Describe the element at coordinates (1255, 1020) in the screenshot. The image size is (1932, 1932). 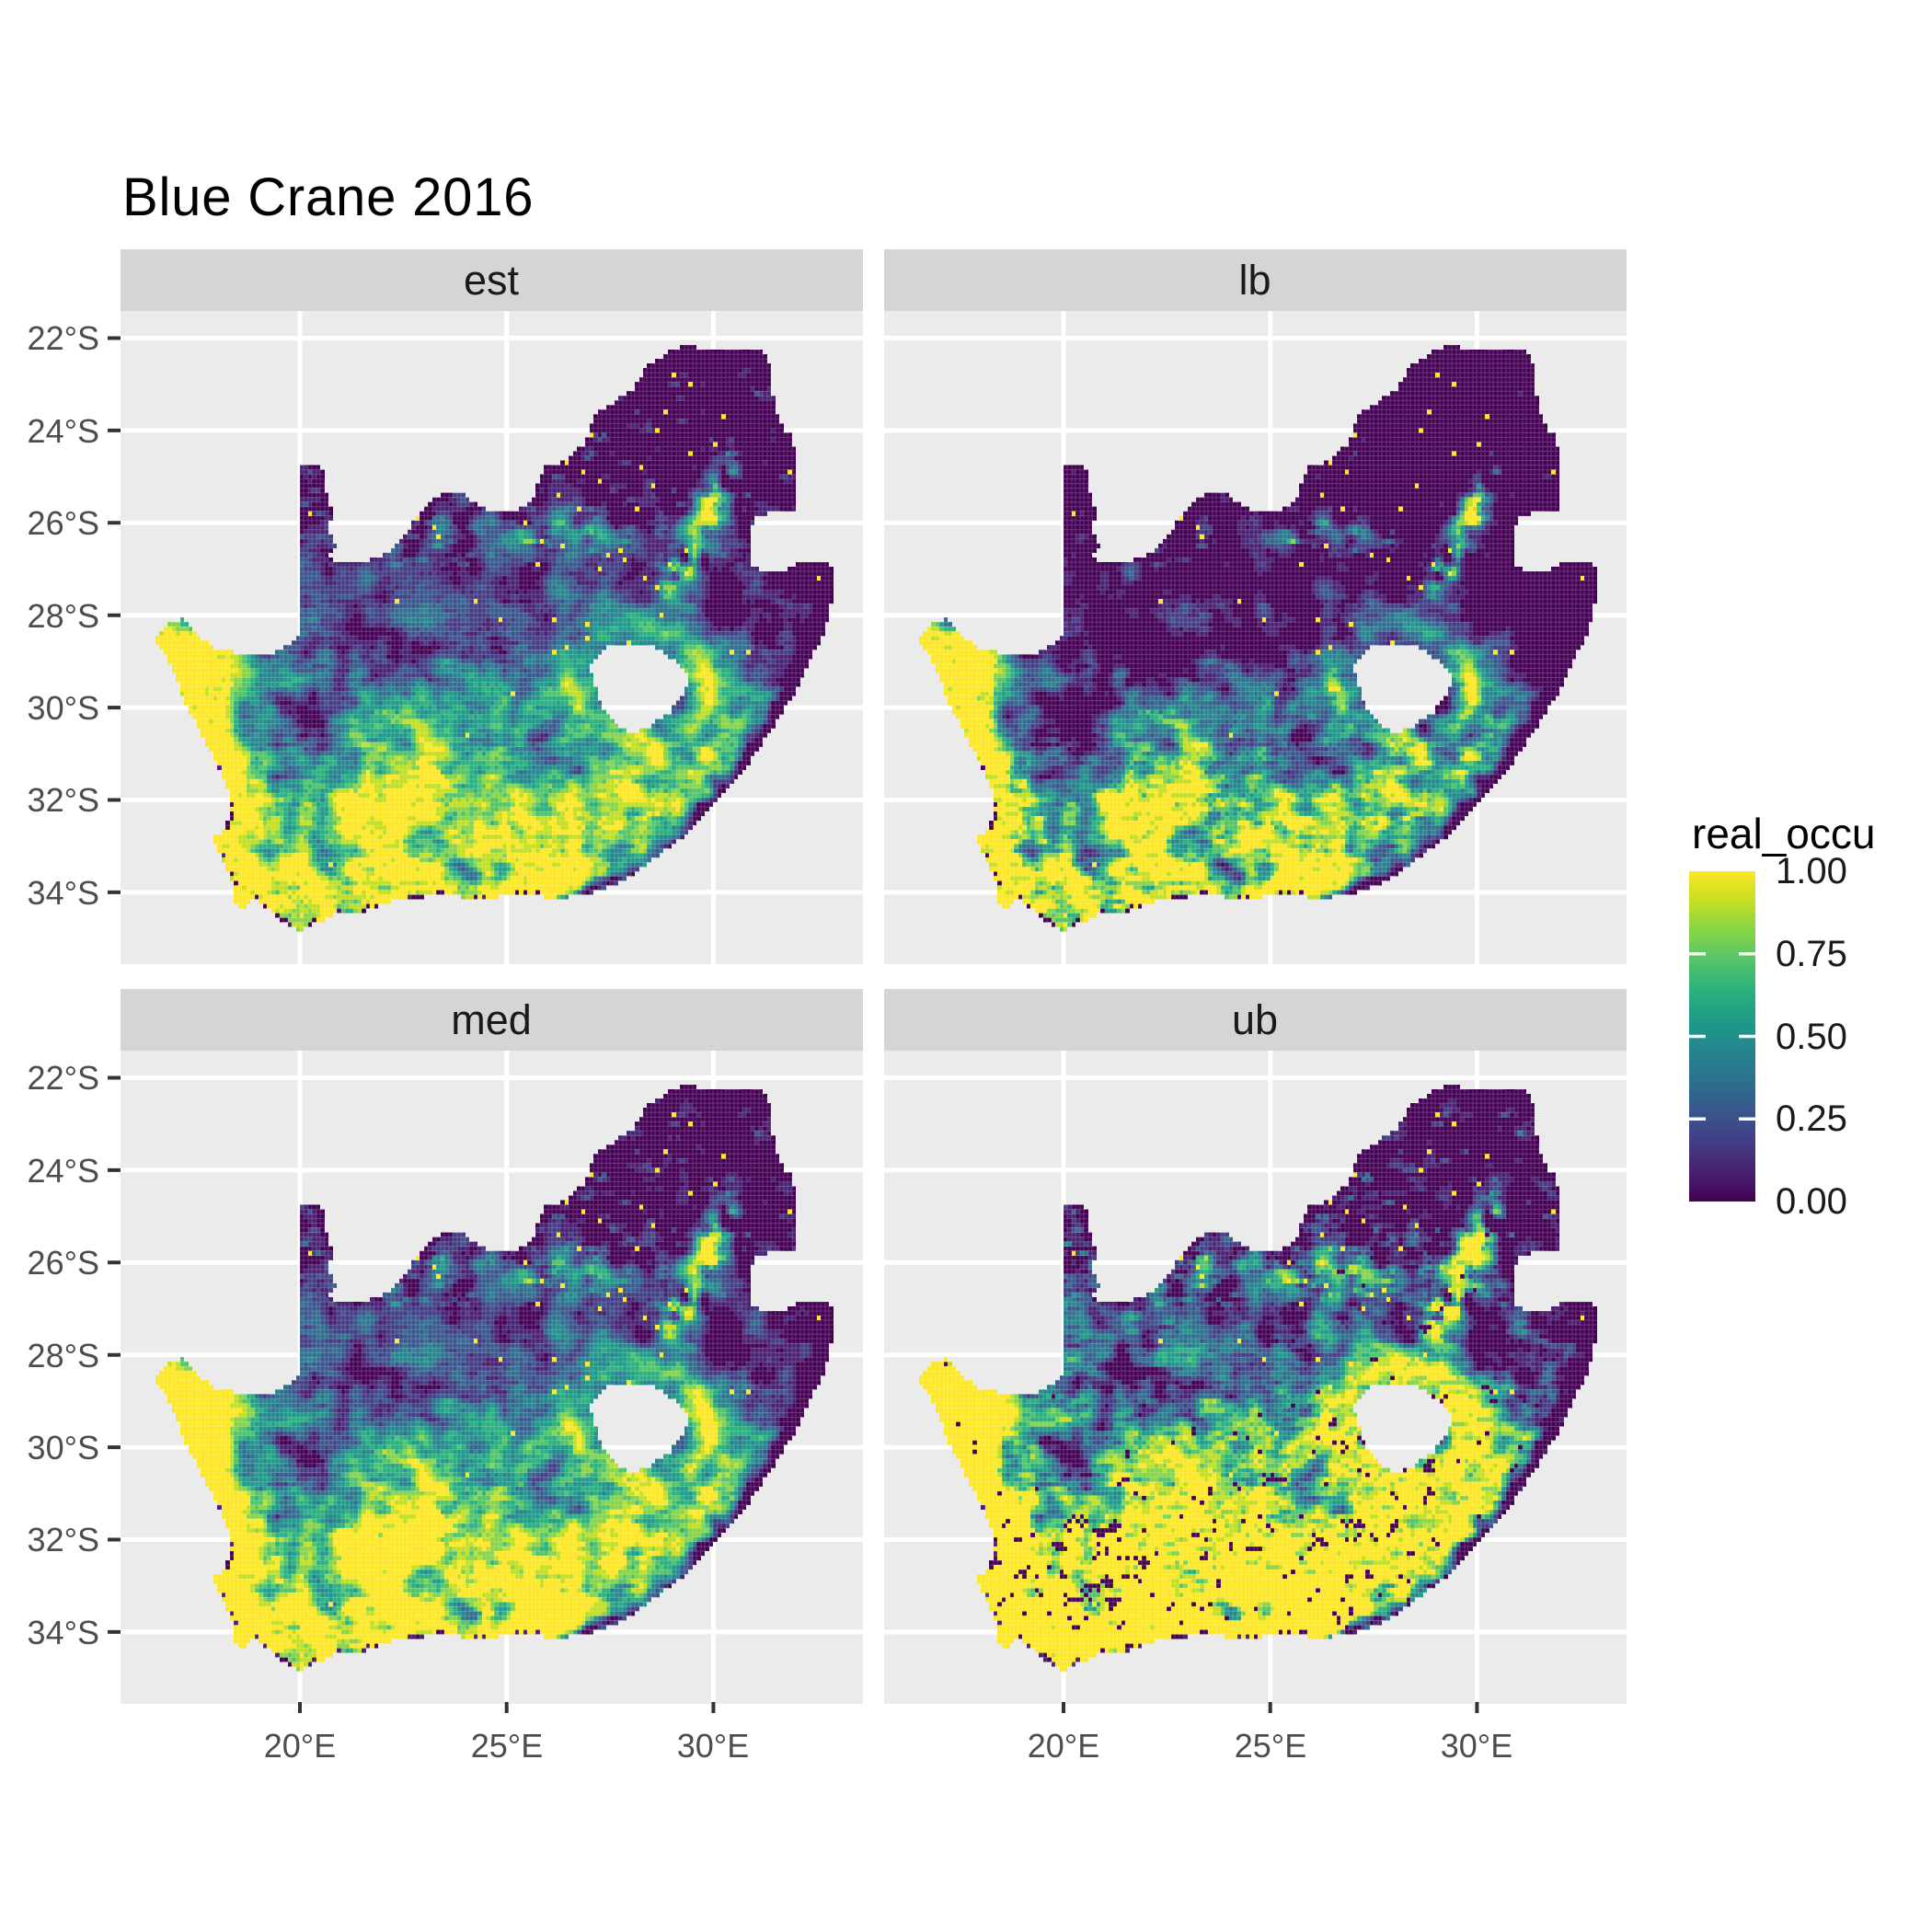
I see `svg-text: ub` at that location.